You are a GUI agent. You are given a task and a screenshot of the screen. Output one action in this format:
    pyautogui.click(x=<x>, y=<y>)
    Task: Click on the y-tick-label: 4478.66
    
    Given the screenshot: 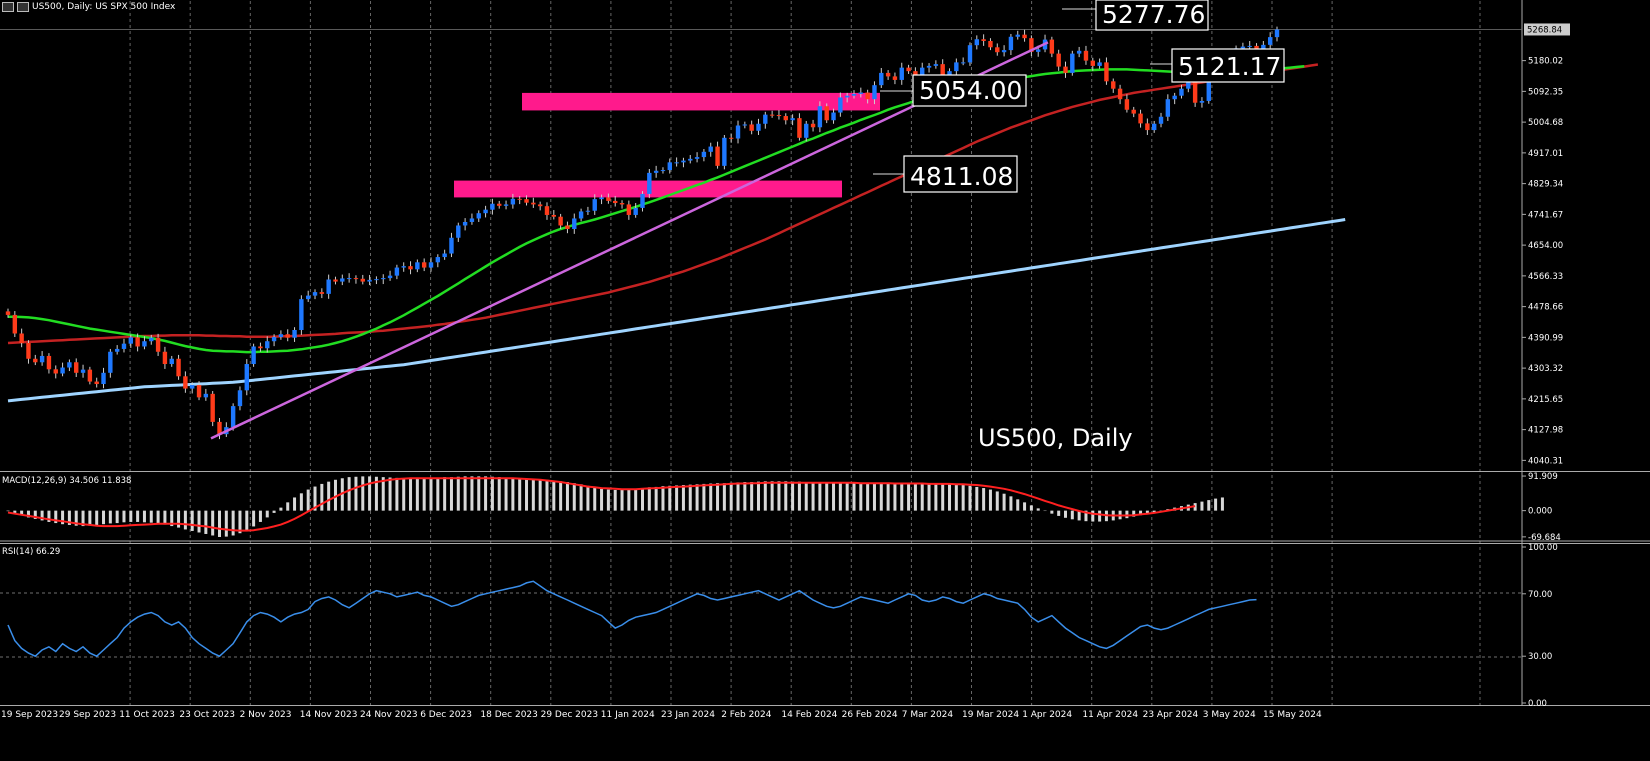 What is the action you would take?
    pyautogui.click(x=1545, y=308)
    